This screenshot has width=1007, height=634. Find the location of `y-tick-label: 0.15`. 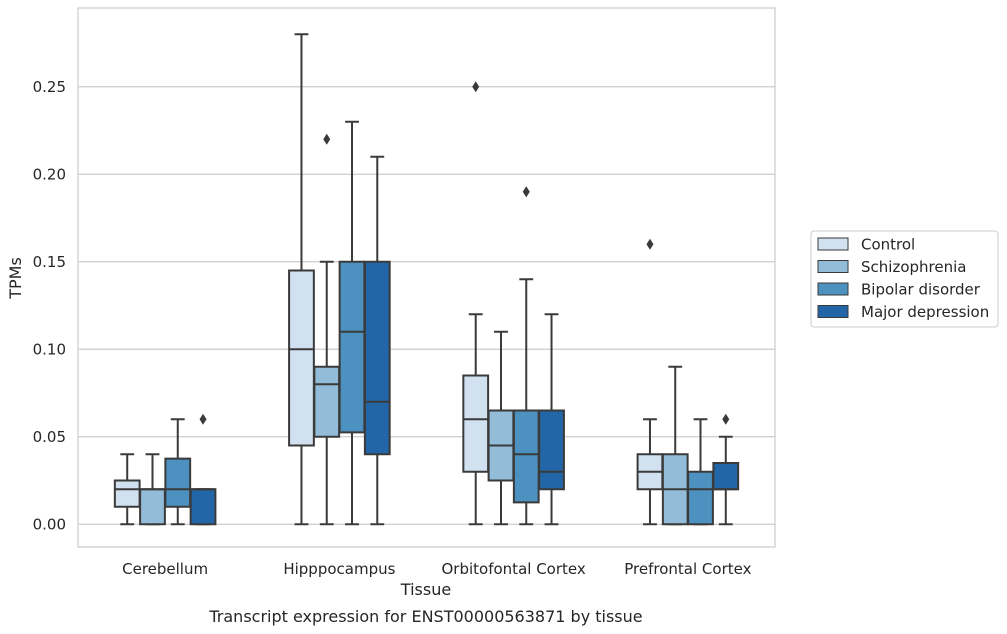

y-tick-label: 0.15 is located at coordinates (49, 262).